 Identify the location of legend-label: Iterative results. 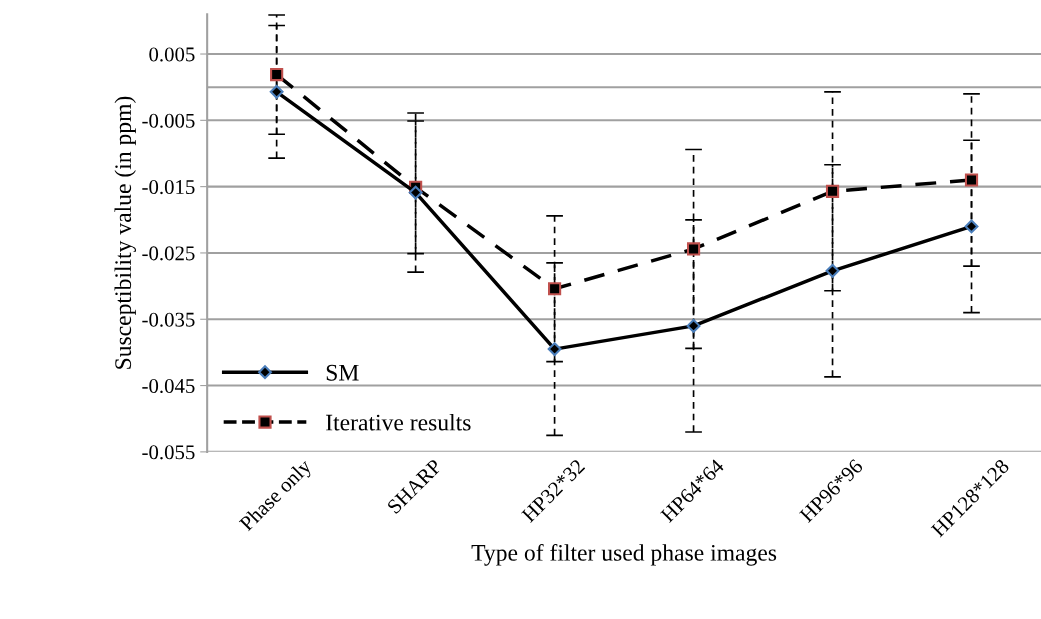
(398, 422).